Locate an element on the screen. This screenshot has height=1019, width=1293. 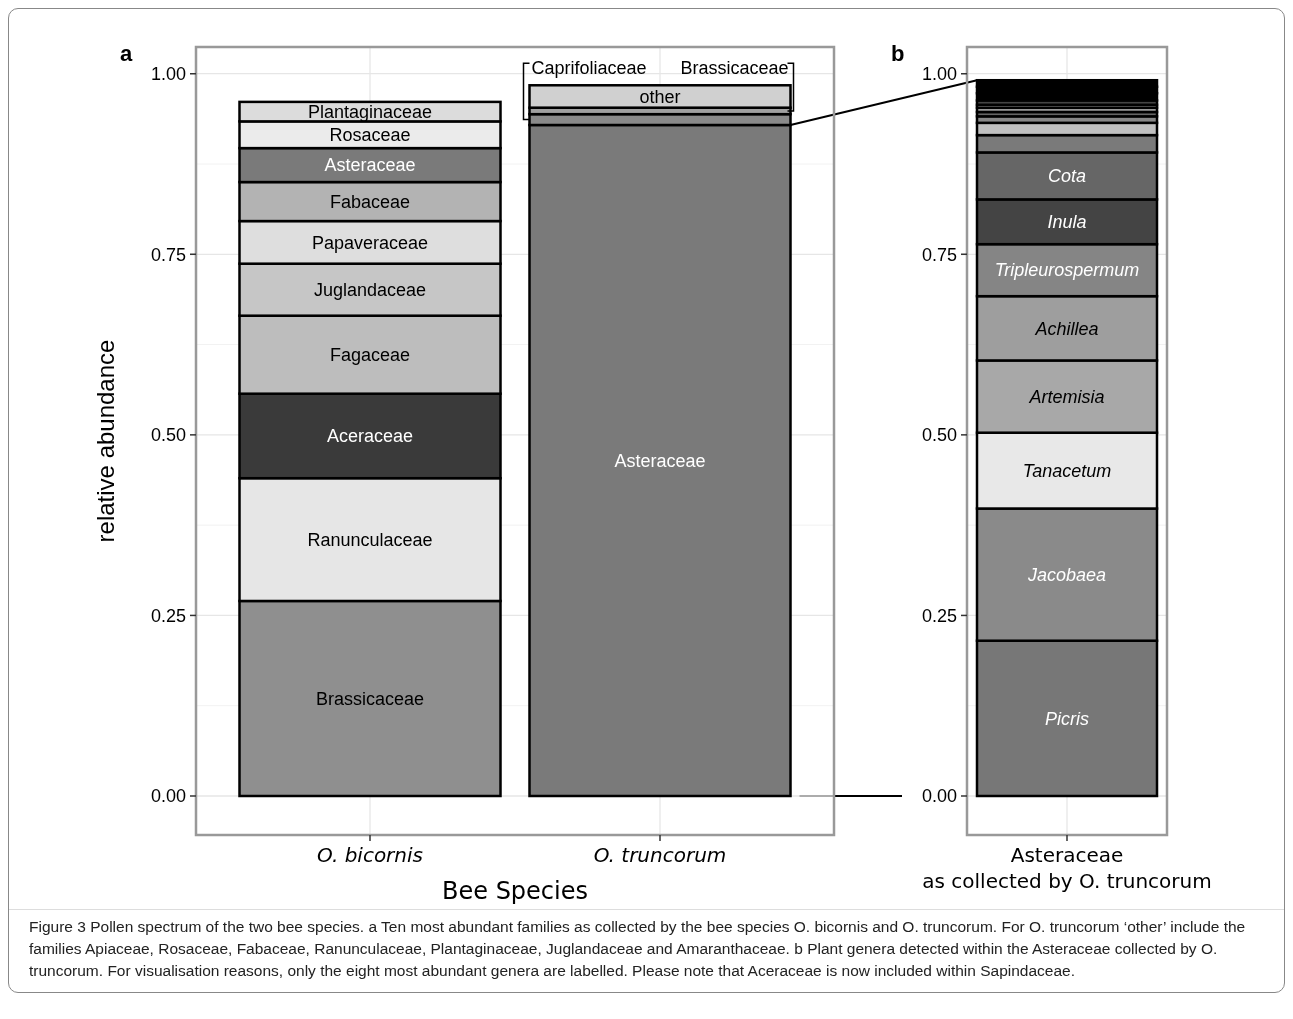
caption: Figure 3 Pollen spectrum of the two bee species. a Ten most abundant families as collected by the bee species O. bicornis and O. truncorum. For O. truncorum ‘other’ include the families Apiaceae, Rosaceae, Fabaceae, Ranunculaceae, Plantaginaceae, Juglandaceae and Amaranthaceae. b Plant genera detected within the Asteraceae collected by O. truncorum. For visualisation reasons, only the eight most abundant genera are labelled. Please note that Aceraceae is now included within Sapindaceae. is located at coordinates (638, 949).